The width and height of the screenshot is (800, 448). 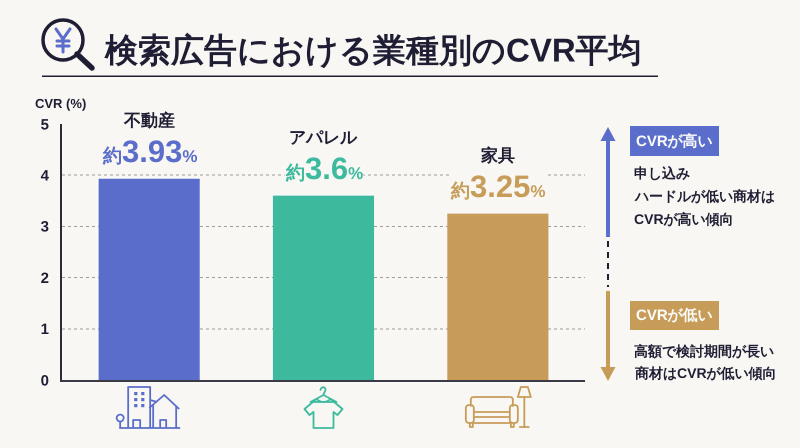 What do you see at coordinates (44, 227) in the screenshot?
I see `y-tick-label: 3` at bounding box center [44, 227].